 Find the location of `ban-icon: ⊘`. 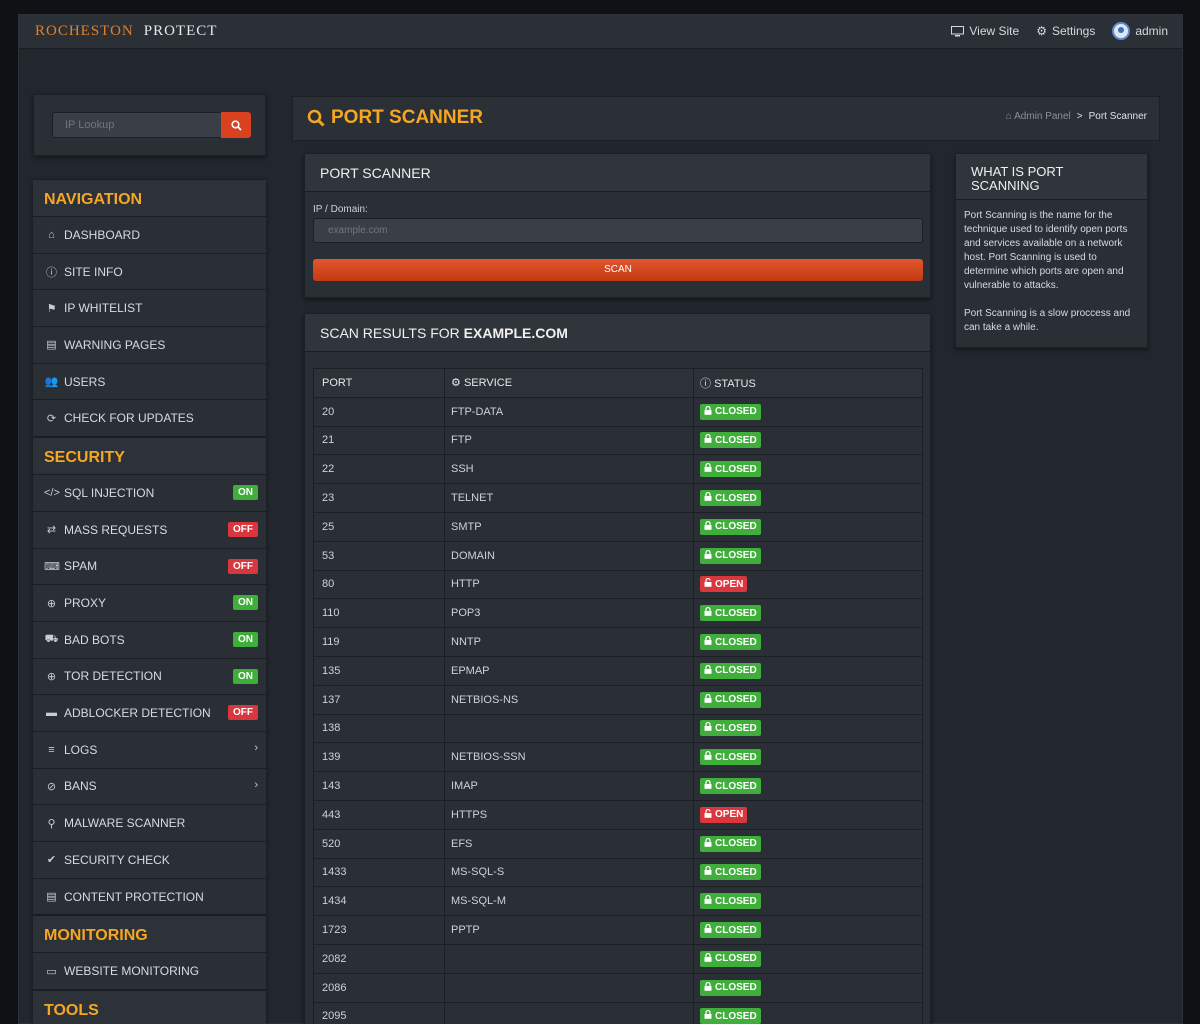

ban-icon: ⊘ is located at coordinates (51, 786).